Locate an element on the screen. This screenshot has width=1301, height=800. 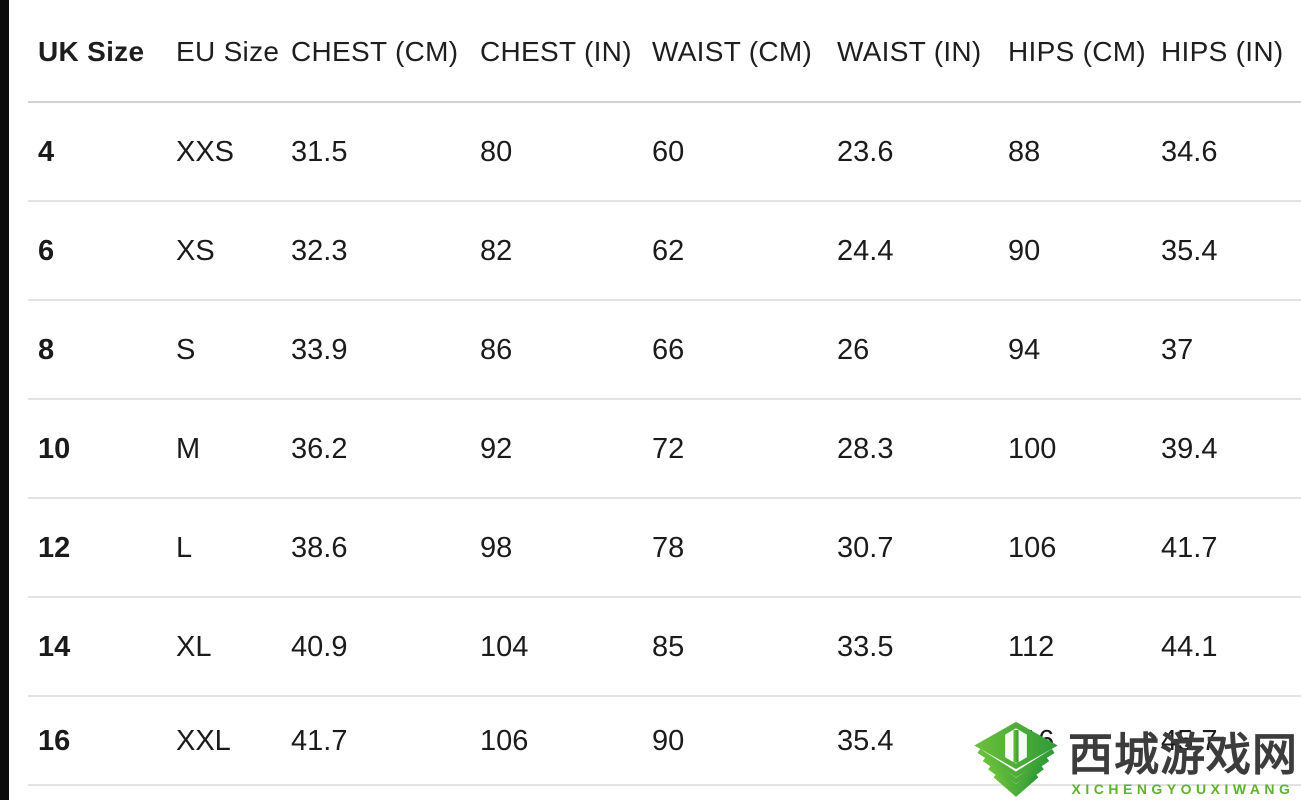
table-cell: 45.7 is located at coordinates (1189, 741).